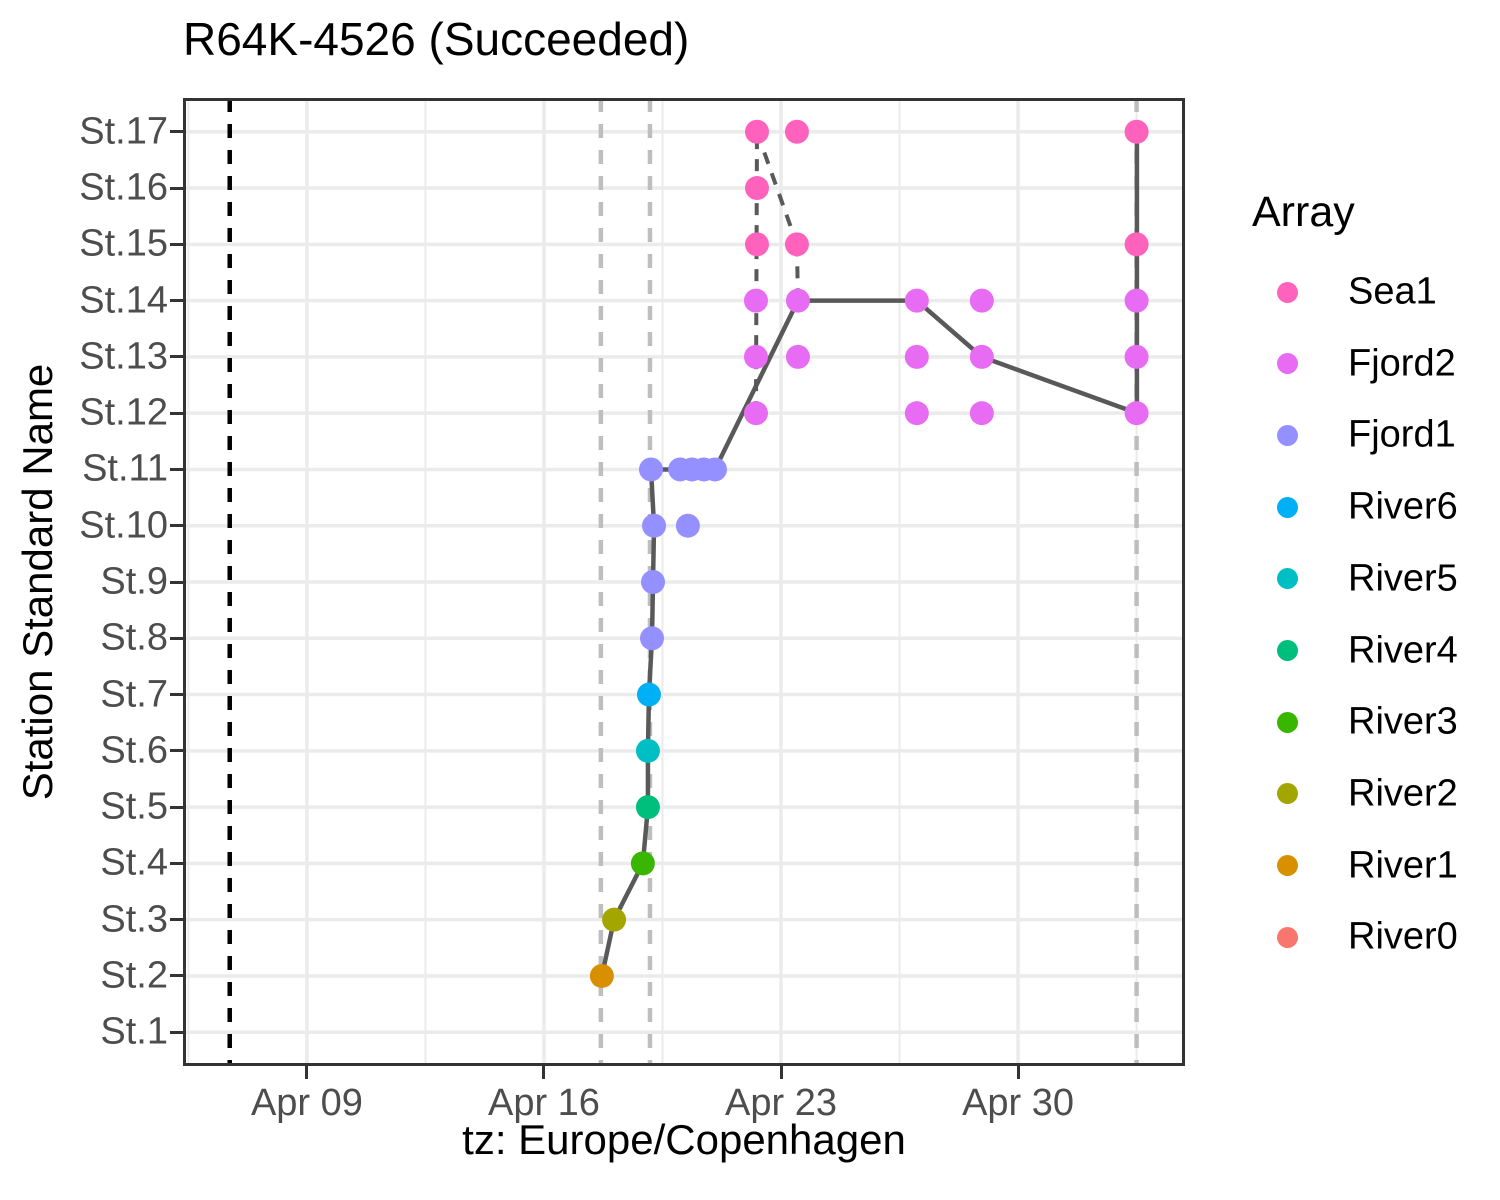 This screenshot has width=1500, height=1200. I want to click on detection-point-River2, so click(614, 919).